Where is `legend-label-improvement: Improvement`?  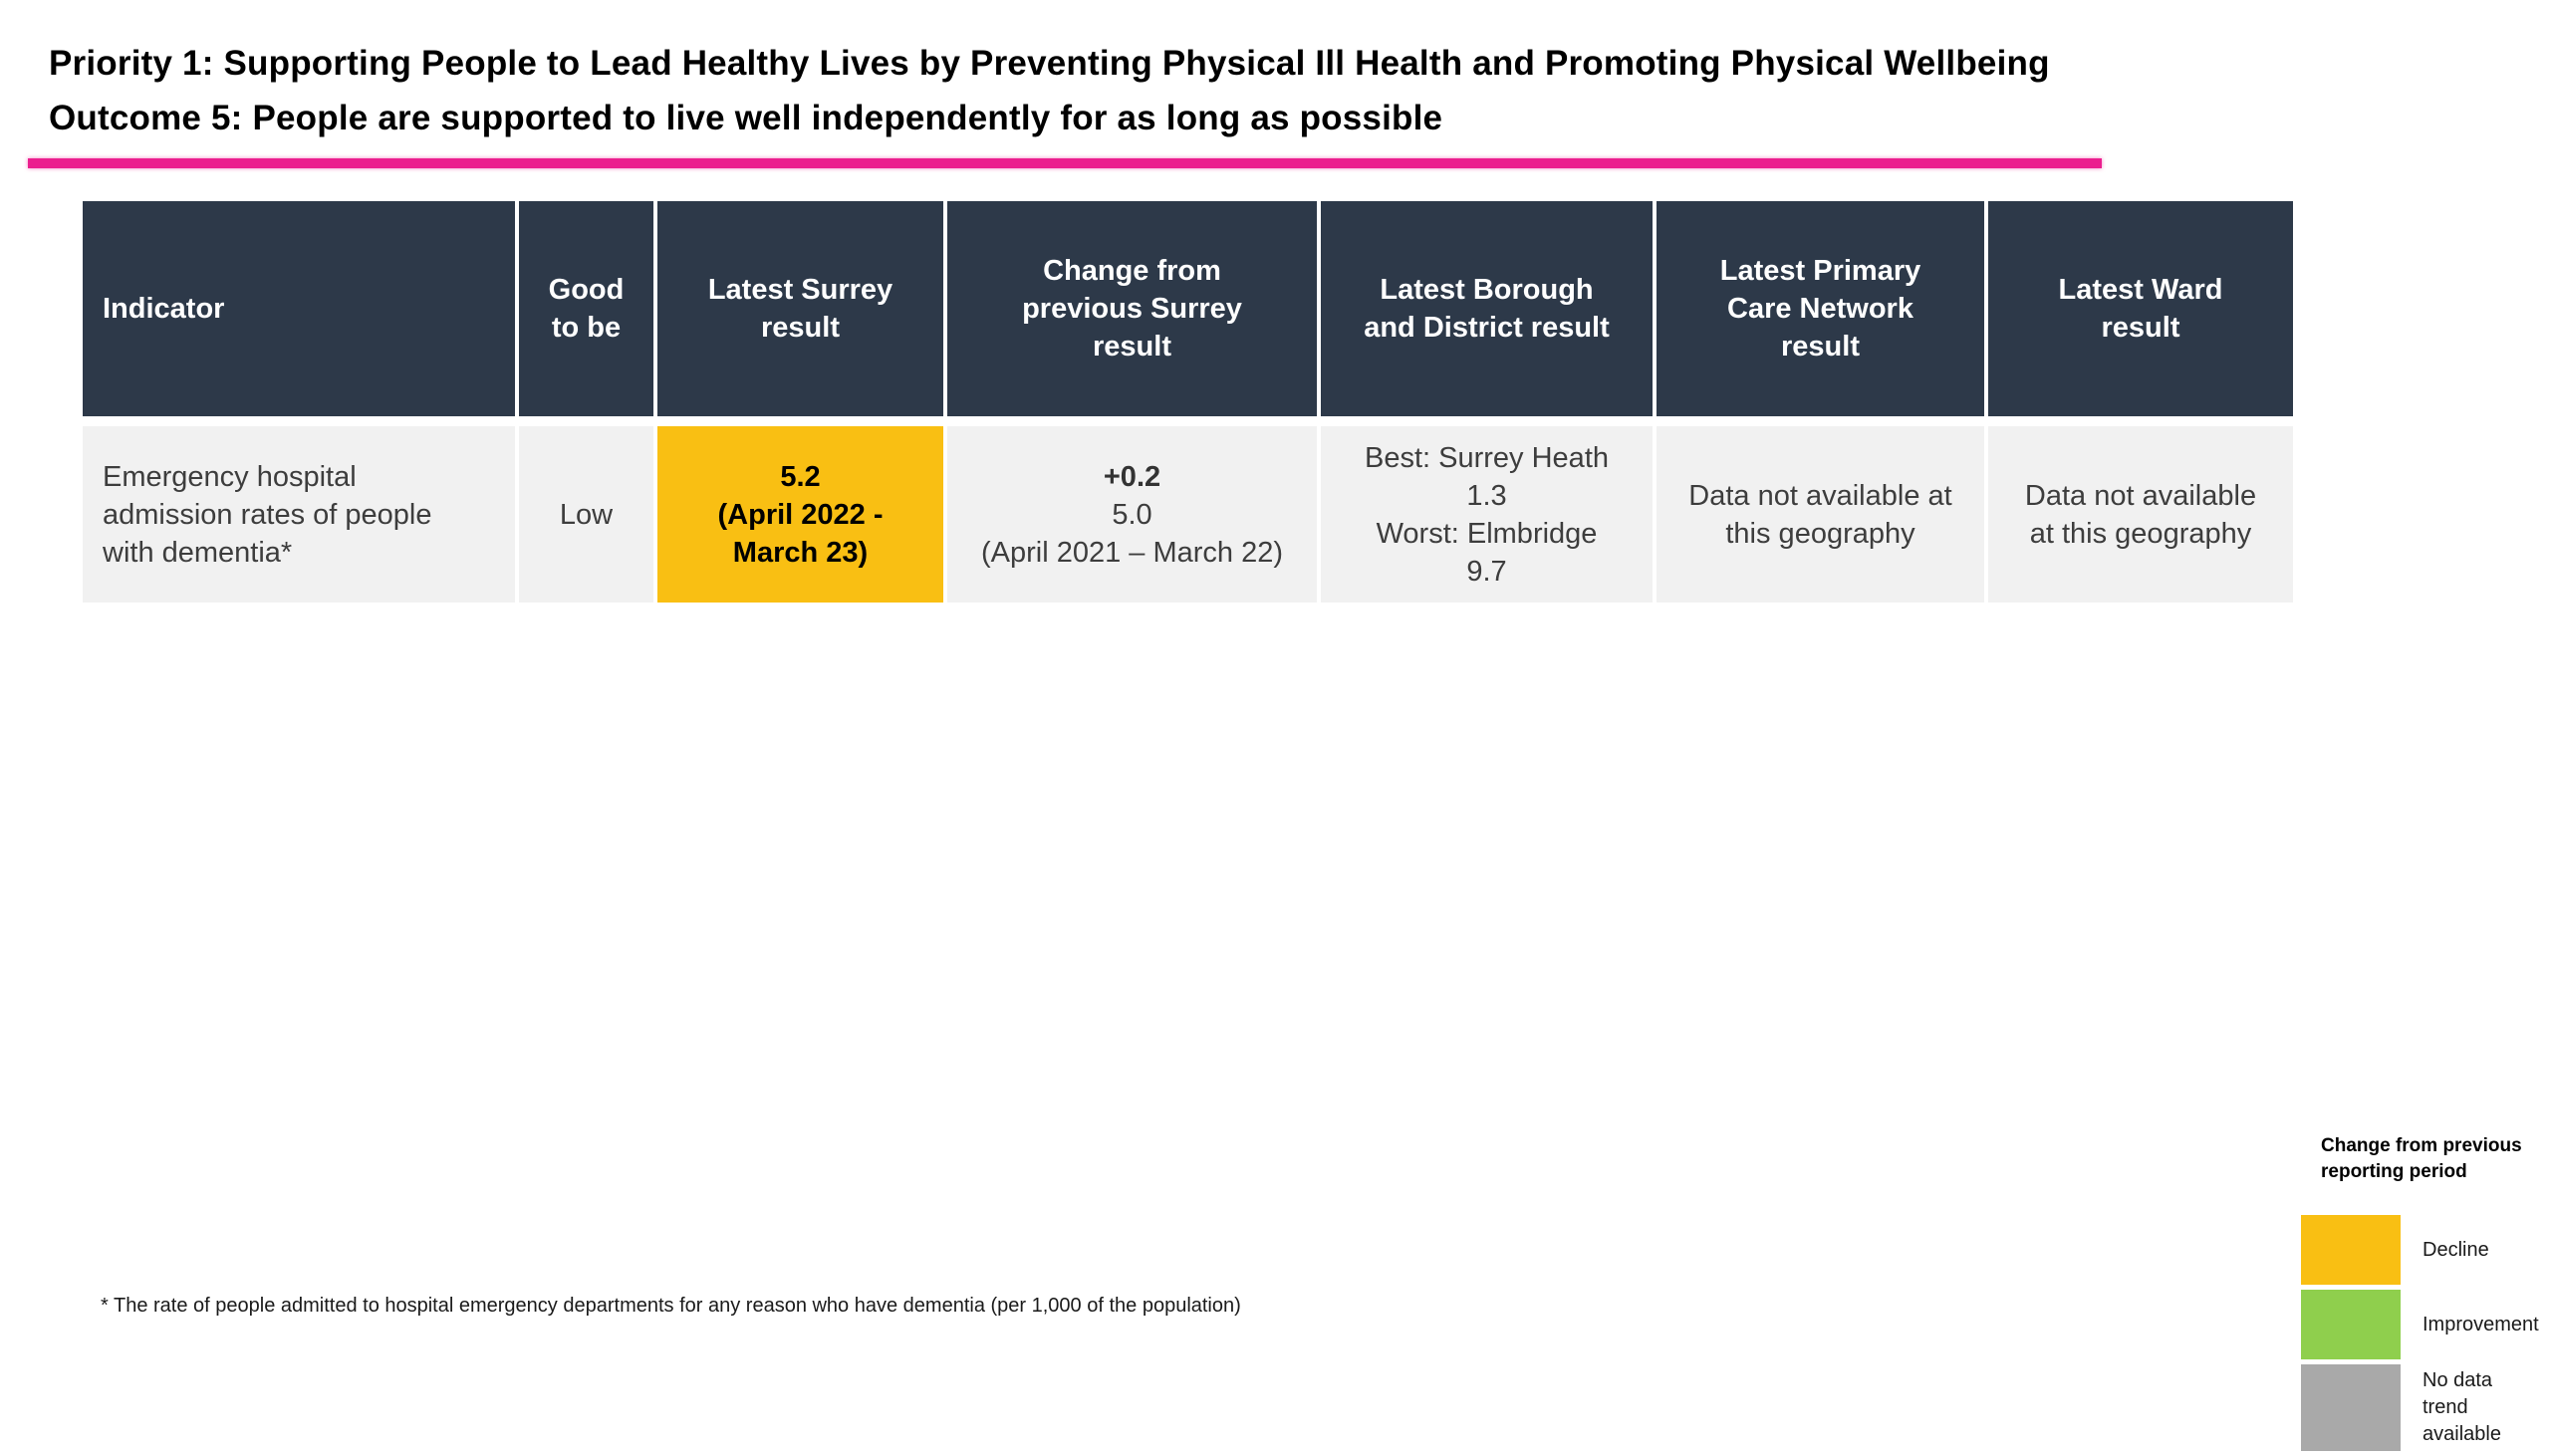
legend-label-improvement: Improvement is located at coordinates (2480, 1324).